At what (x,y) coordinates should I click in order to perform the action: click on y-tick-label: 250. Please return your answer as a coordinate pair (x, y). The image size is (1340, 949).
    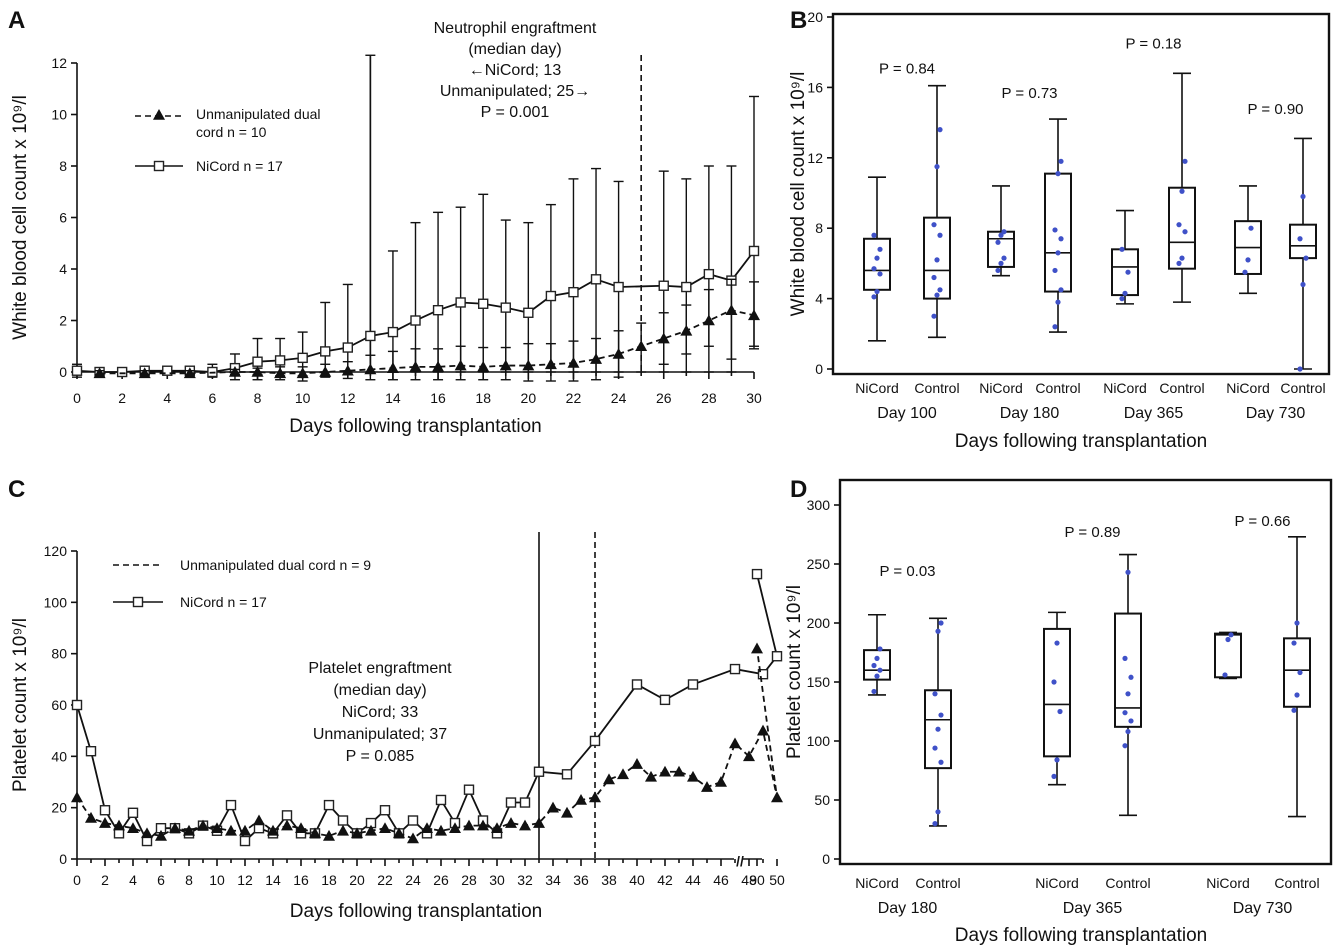
    Looking at the image, I should click on (819, 564).